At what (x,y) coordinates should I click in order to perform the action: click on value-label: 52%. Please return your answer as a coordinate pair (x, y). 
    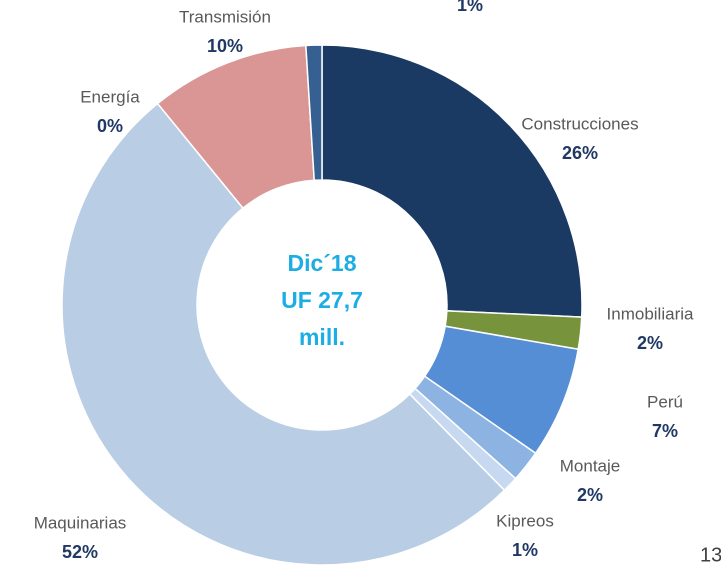
    Looking at the image, I should click on (80, 552).